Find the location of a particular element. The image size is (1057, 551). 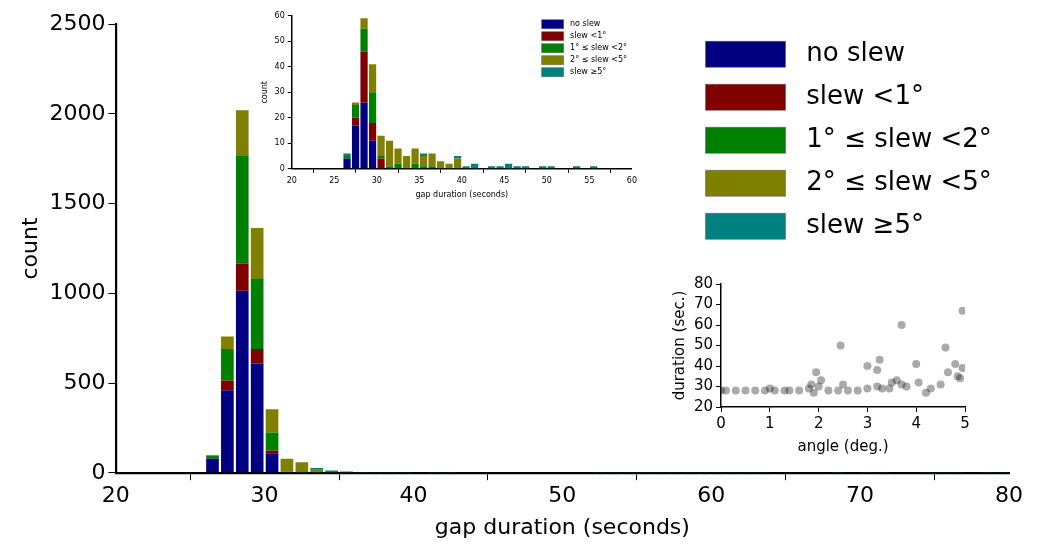

x-tick-label: 55 is located at coordinates (589, 180).